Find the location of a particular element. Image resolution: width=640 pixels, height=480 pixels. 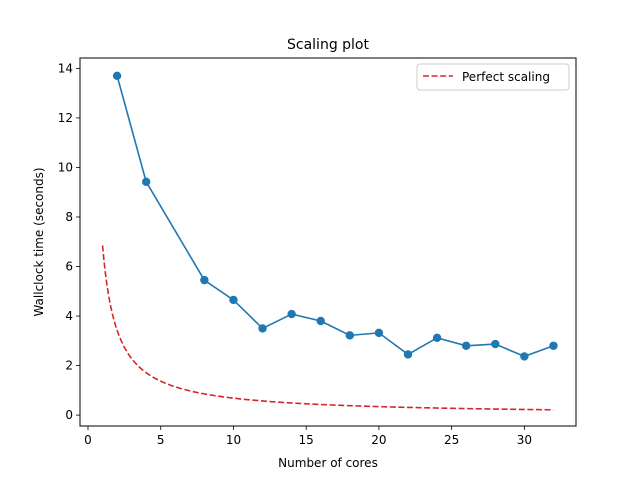

x-tick-label: 5 is located at coordinates (161, 440).